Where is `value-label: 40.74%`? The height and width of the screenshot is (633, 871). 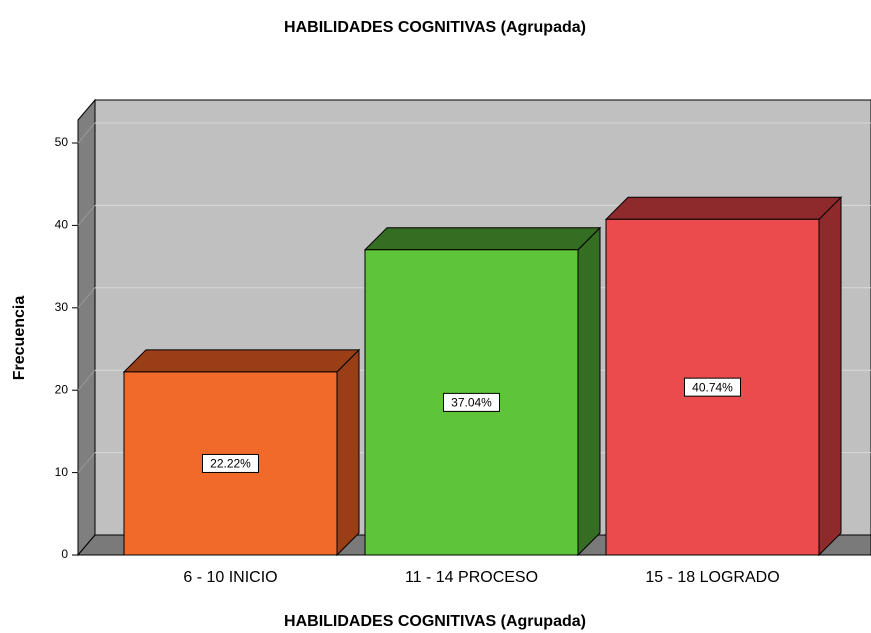
value-label: 40.74% is located at coordinates (712, 387).